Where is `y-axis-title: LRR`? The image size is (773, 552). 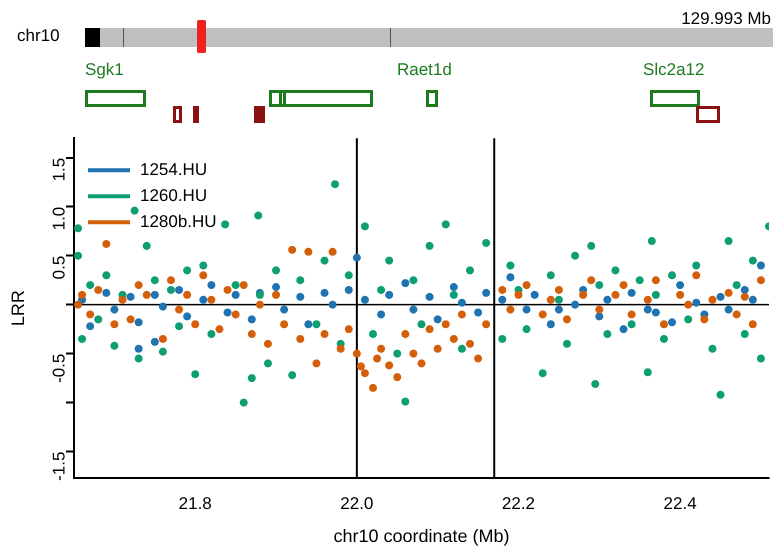
y-axis-title: LRR is located at coordinates (18, 308).